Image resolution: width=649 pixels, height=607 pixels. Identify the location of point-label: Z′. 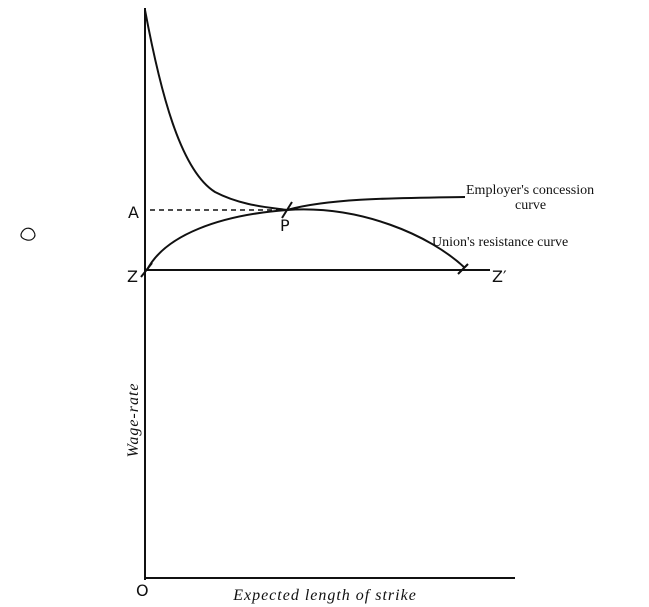
(499, 276).